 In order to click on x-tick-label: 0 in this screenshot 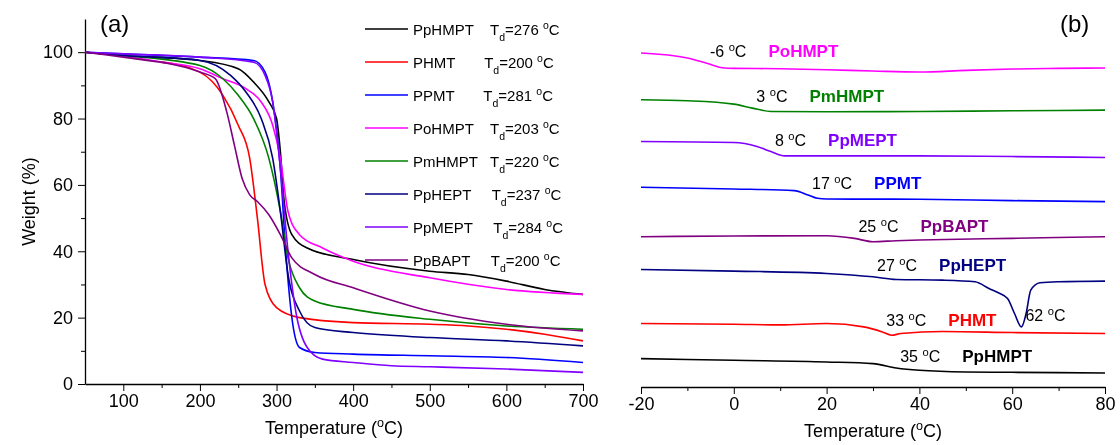, I will do `click(734, 403)`.